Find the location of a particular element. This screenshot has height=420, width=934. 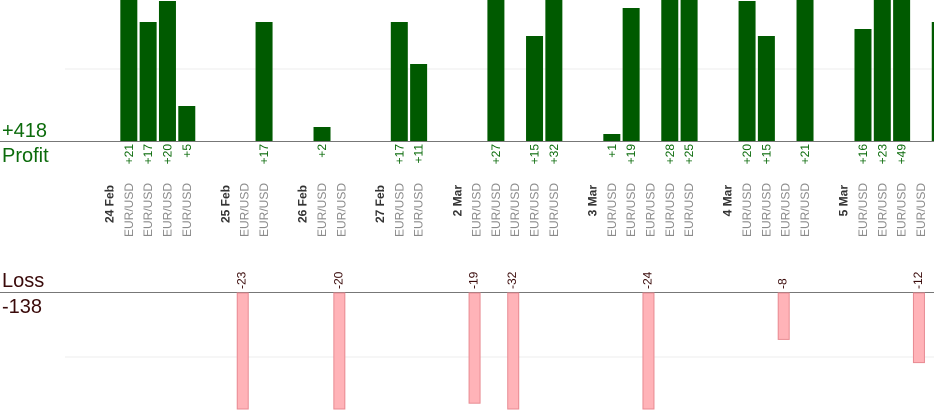

profit-value-label: +11 is located at coordinates (419, 154).